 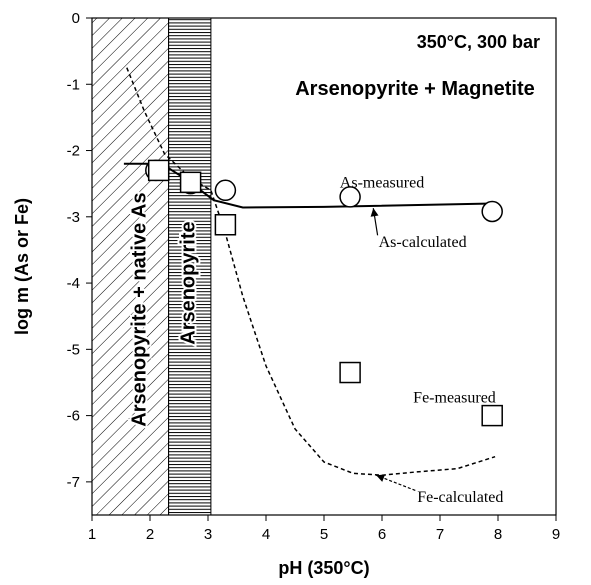 I want to click on x-tick-label: 5, so click(x=324, y=534).